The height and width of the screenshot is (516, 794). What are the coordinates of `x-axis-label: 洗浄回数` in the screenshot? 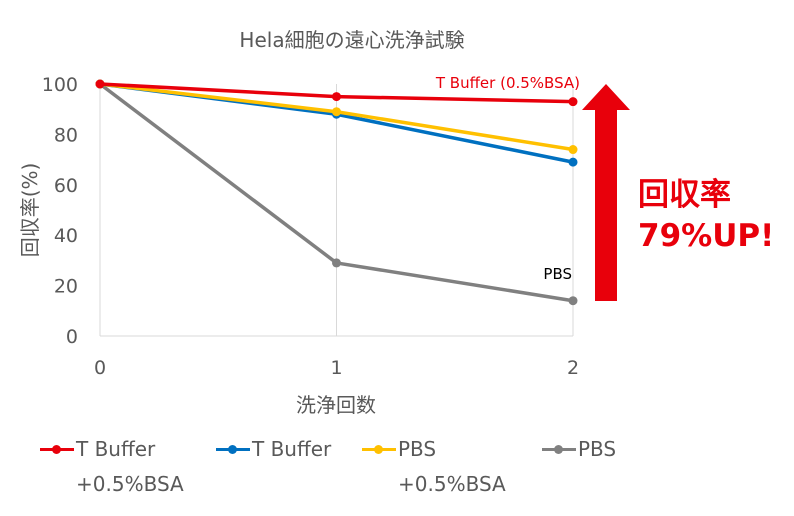 It's located at (336, 405).